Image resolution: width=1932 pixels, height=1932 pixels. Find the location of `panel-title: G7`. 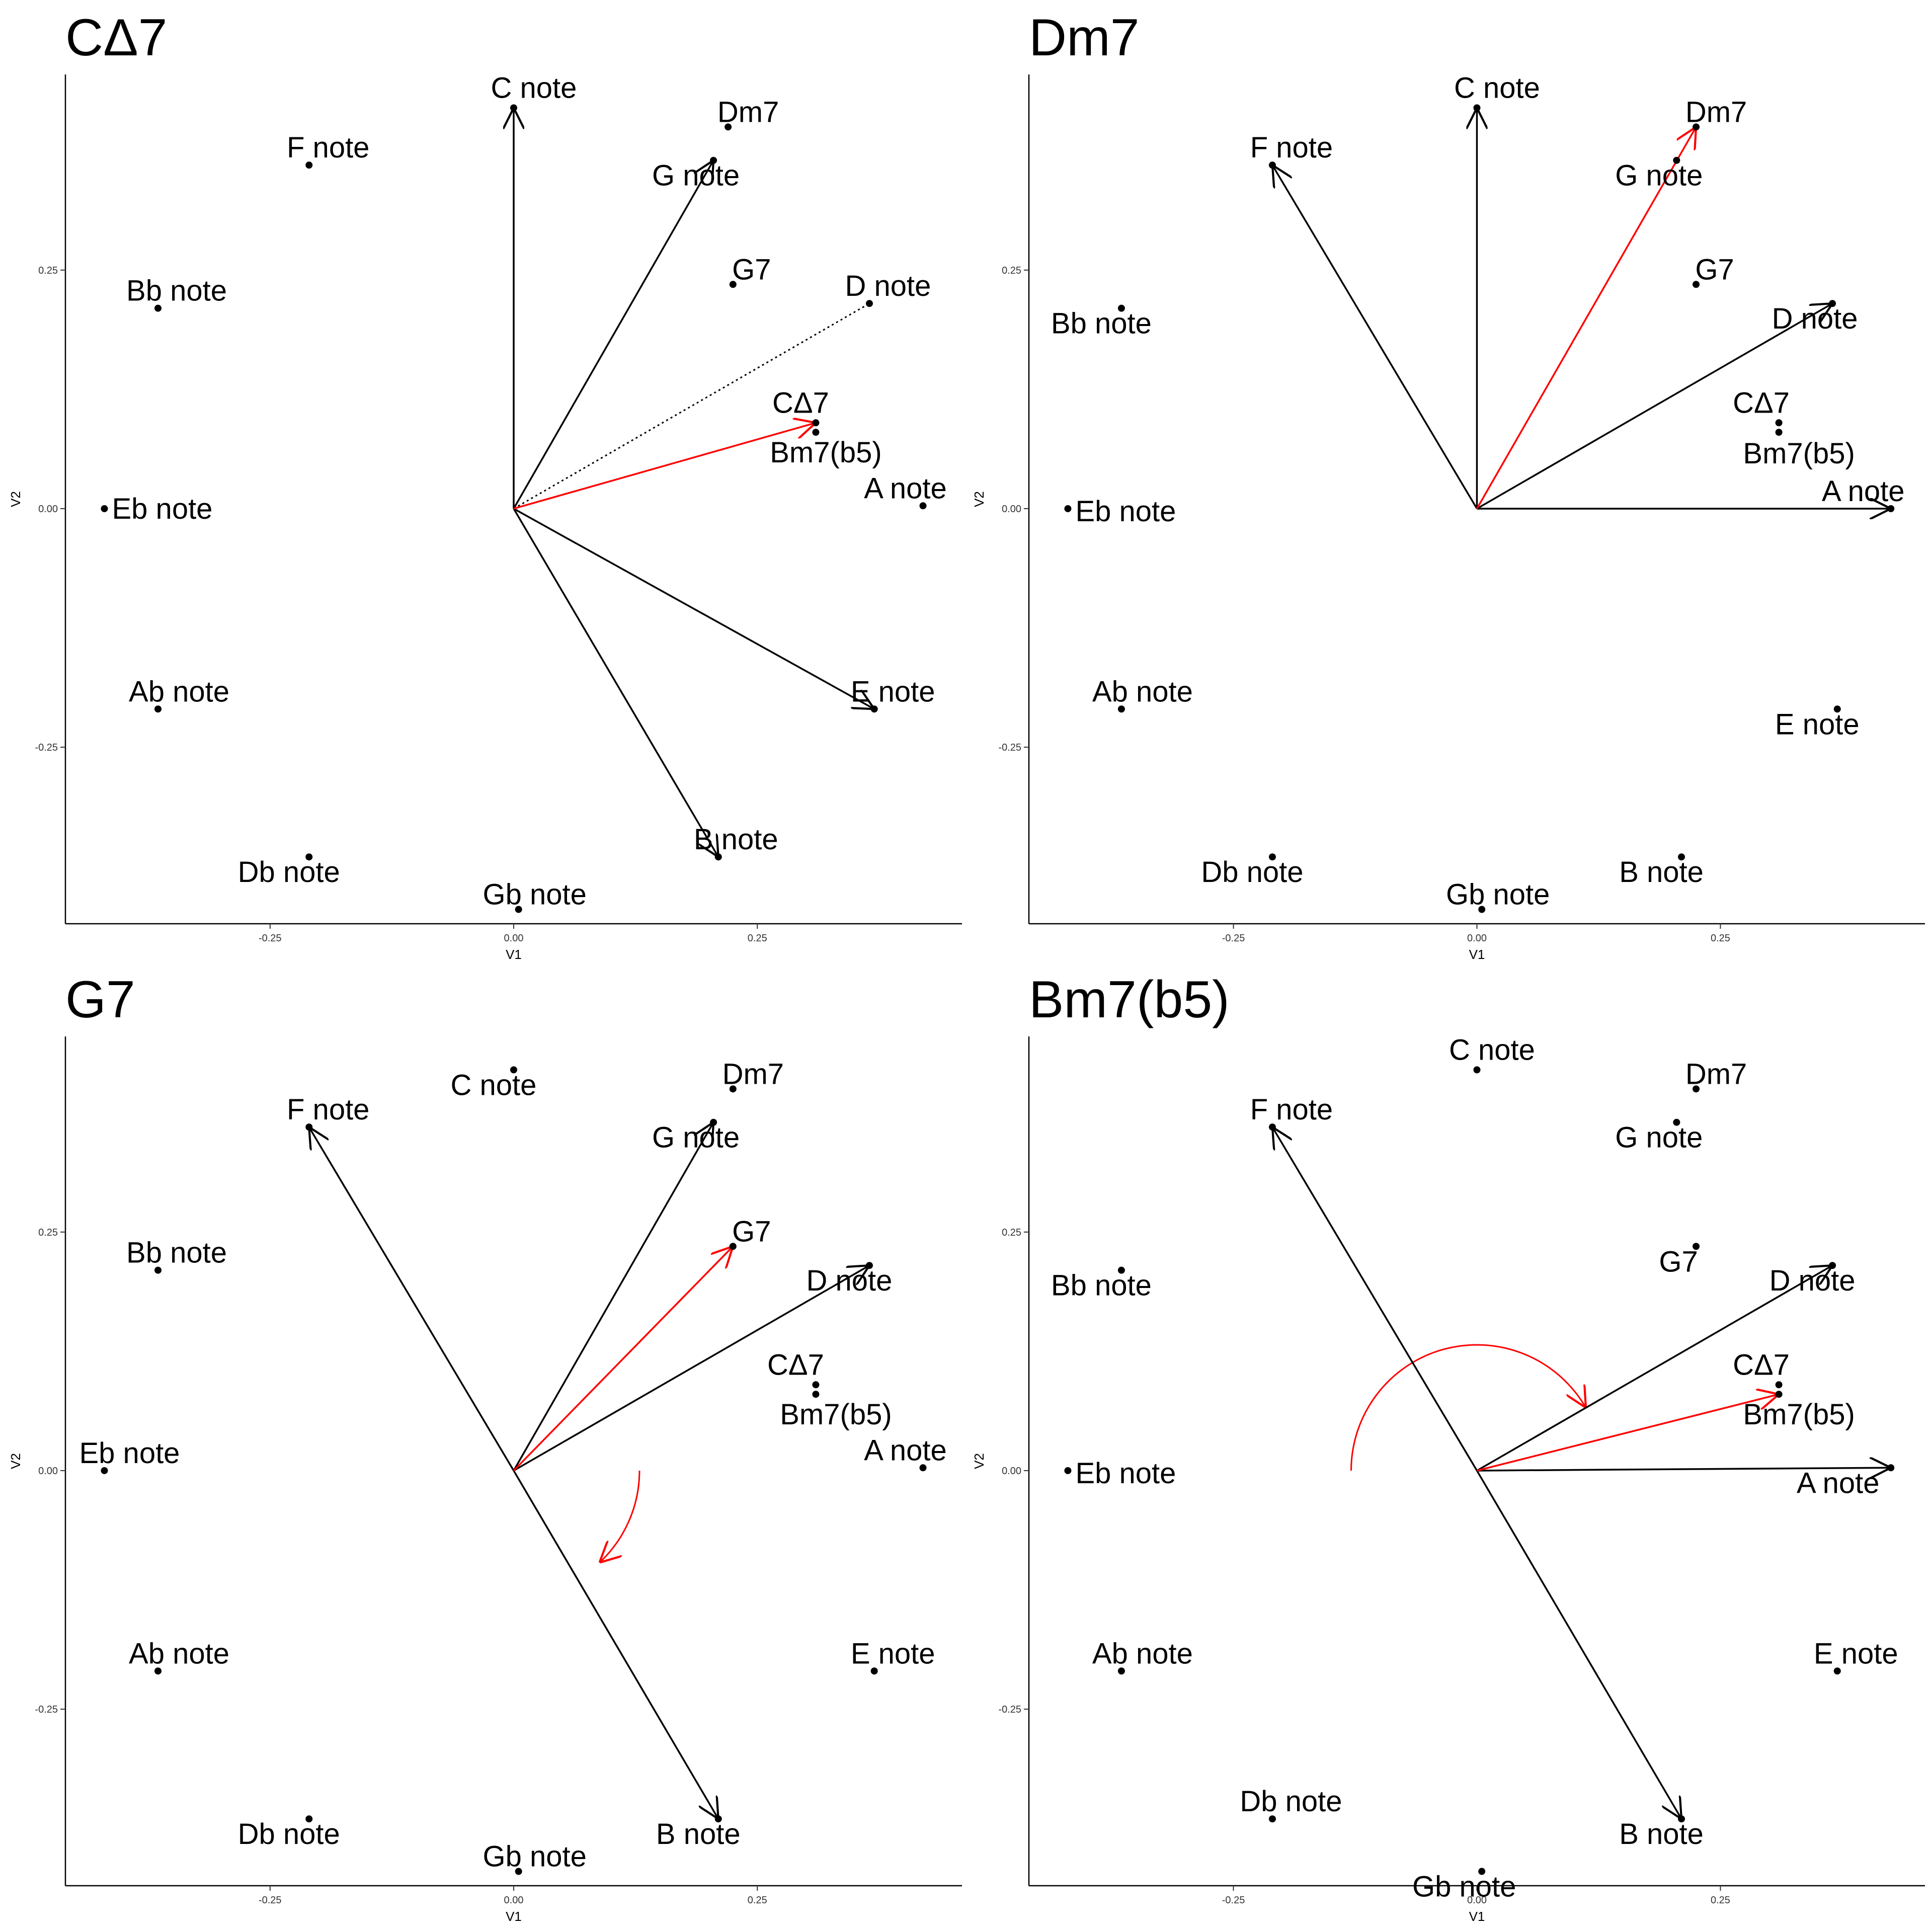

panel-title: G7 is located at coordinates (100, 1000).